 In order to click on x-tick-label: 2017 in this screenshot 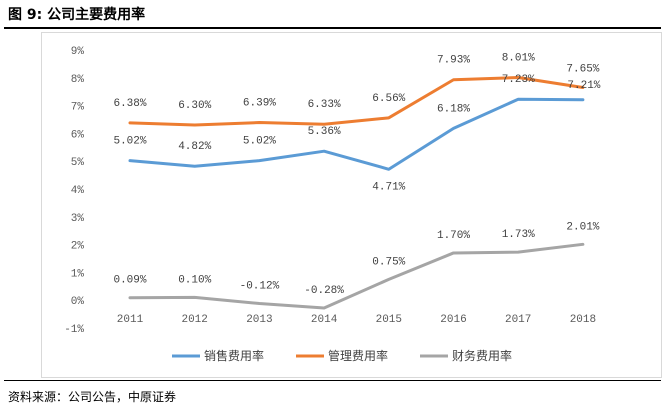, I will do `click(518, 320)`.